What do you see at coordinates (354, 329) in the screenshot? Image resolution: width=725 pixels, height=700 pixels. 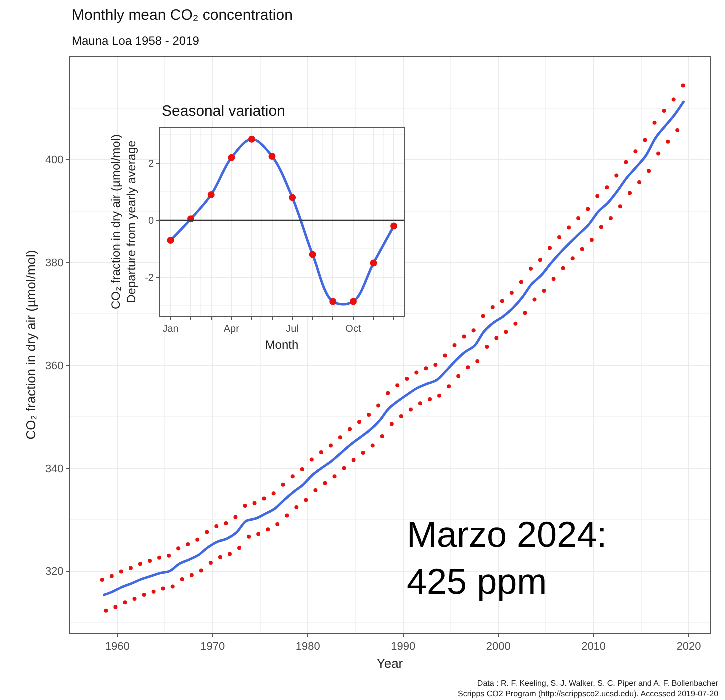 I see `x-tick-label: Oct` at bounding box center [354, 329].